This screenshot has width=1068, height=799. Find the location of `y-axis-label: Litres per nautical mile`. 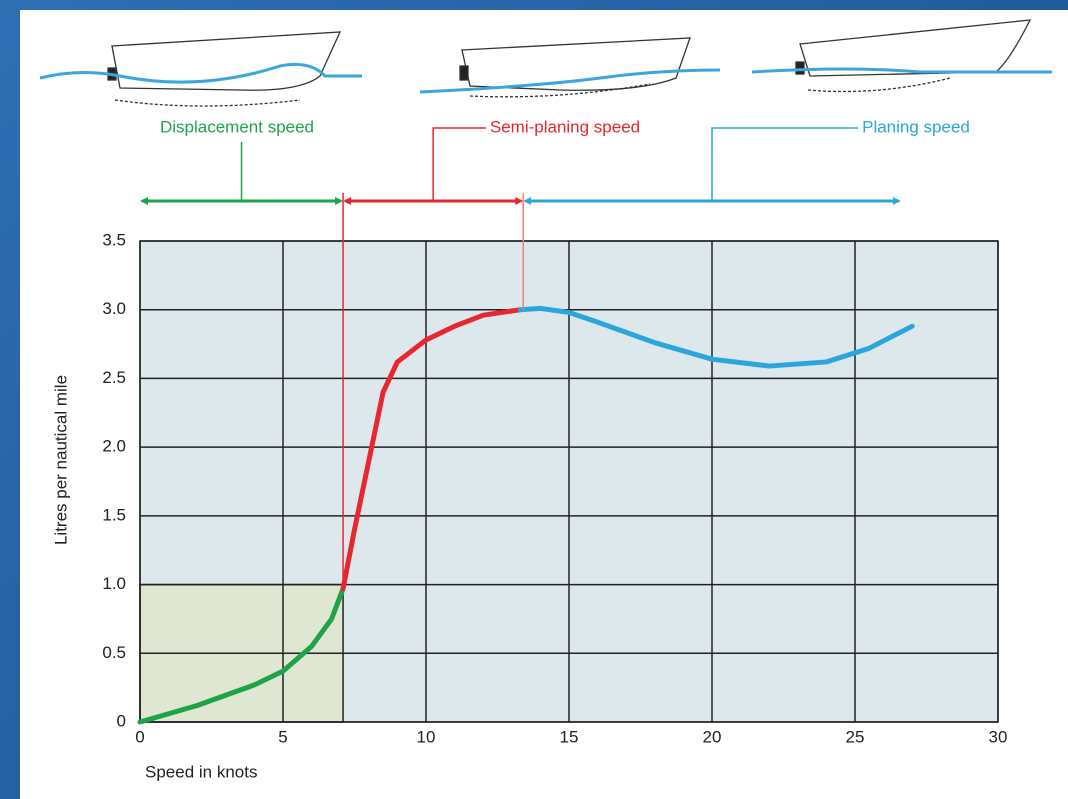

y-axis-label: Litres per nautical mile is located at coordinates (60, 460).